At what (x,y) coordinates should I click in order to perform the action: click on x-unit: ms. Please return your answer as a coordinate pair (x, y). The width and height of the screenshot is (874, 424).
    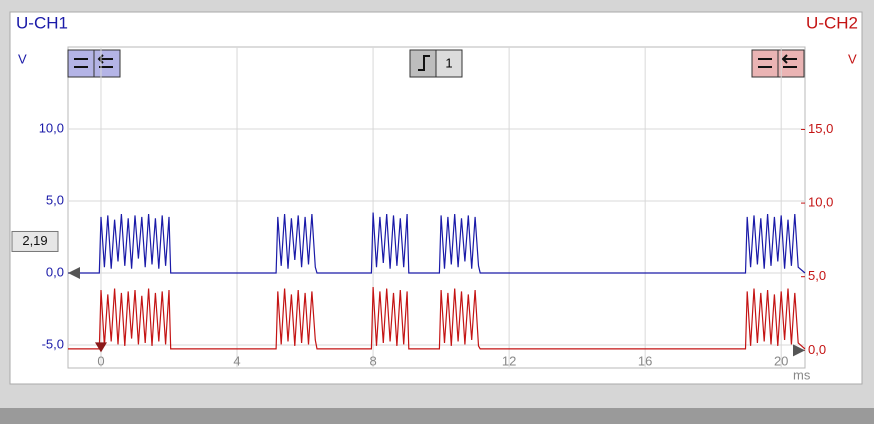
    Looking at the image, I should click on (802, 374).